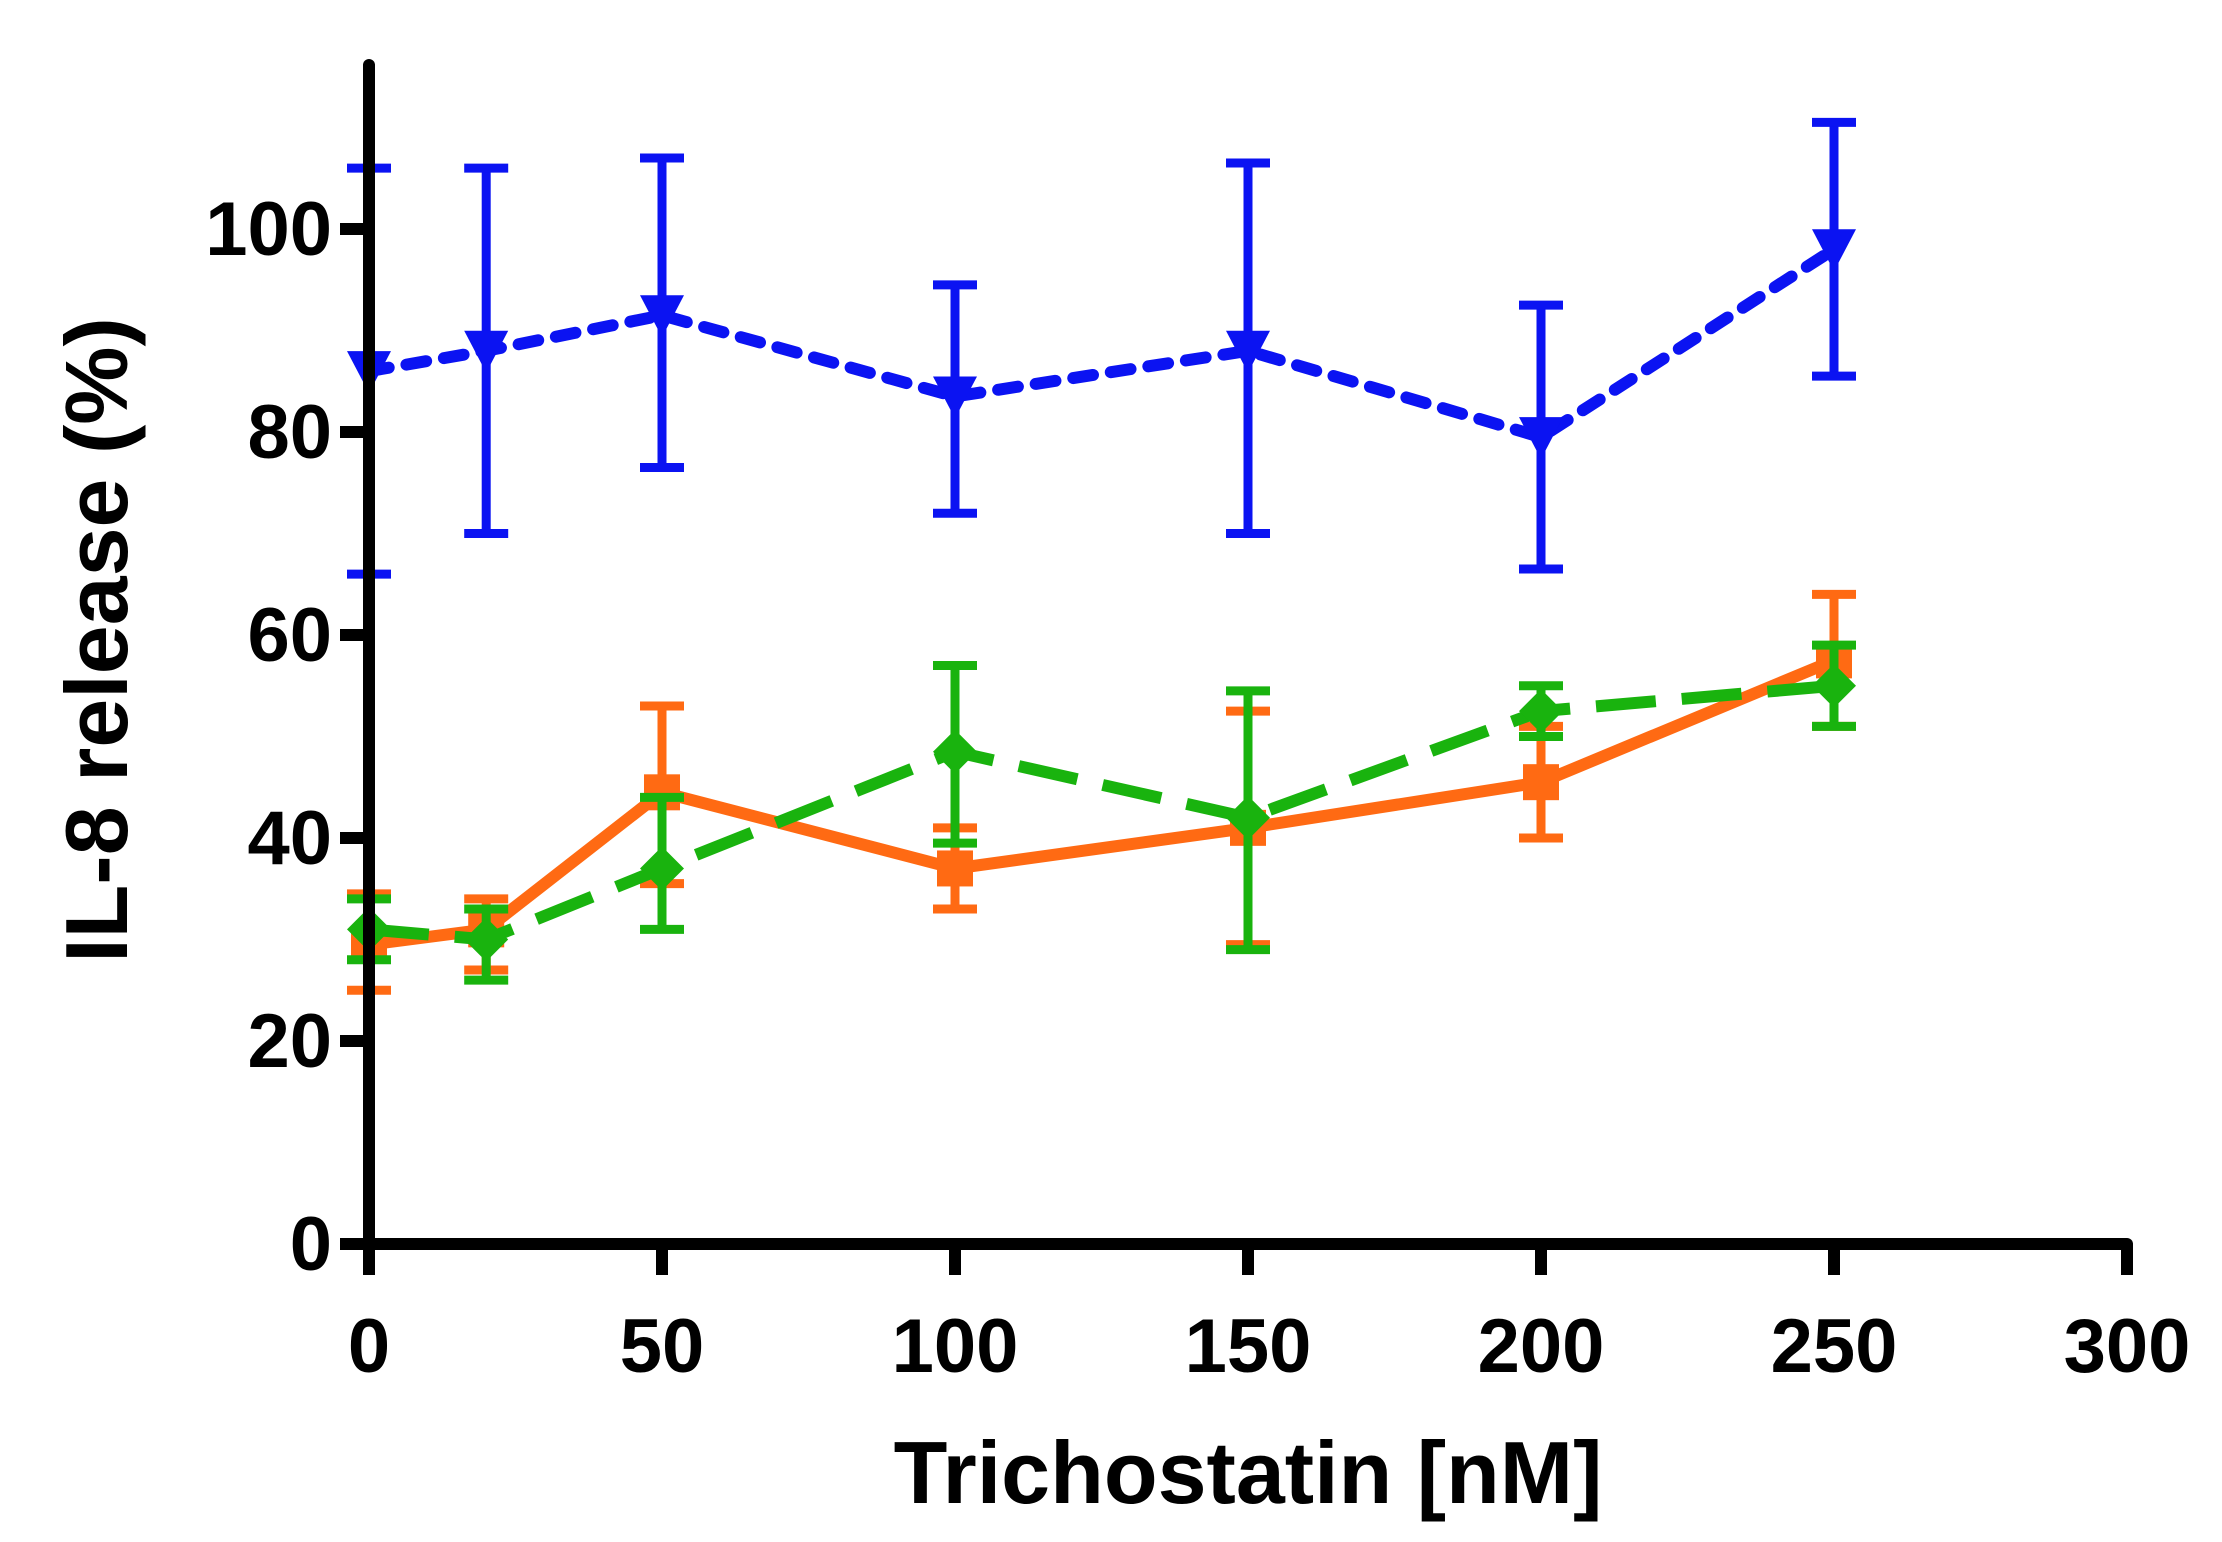 Image resolution: width=2222 pixels, height=1542 pixels. Describe the element at coordinates (289, 1041) in the screenshot. I see `y-tick-label: 20` at that location.